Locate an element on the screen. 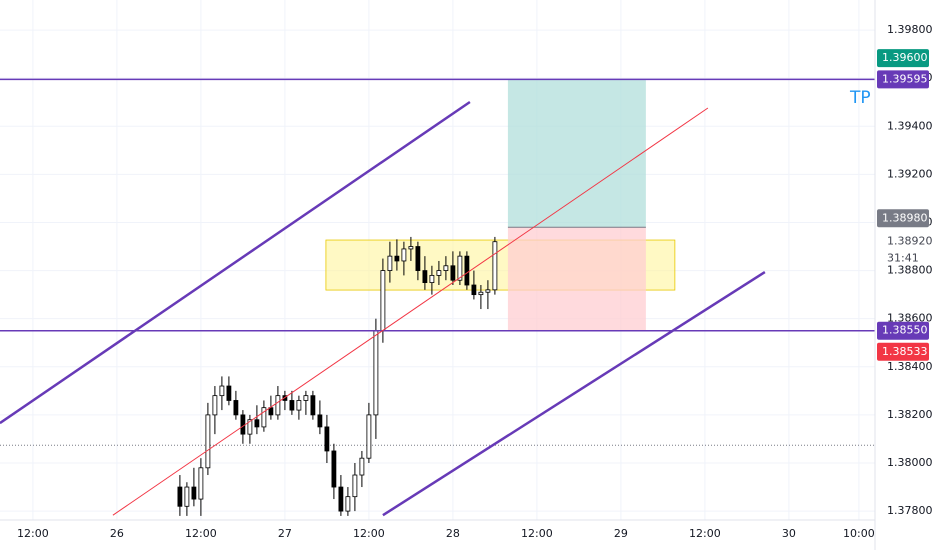 Image resolution: width=932 pixels, height=550 pixels. position-profit is located at coordinates (576, 153).